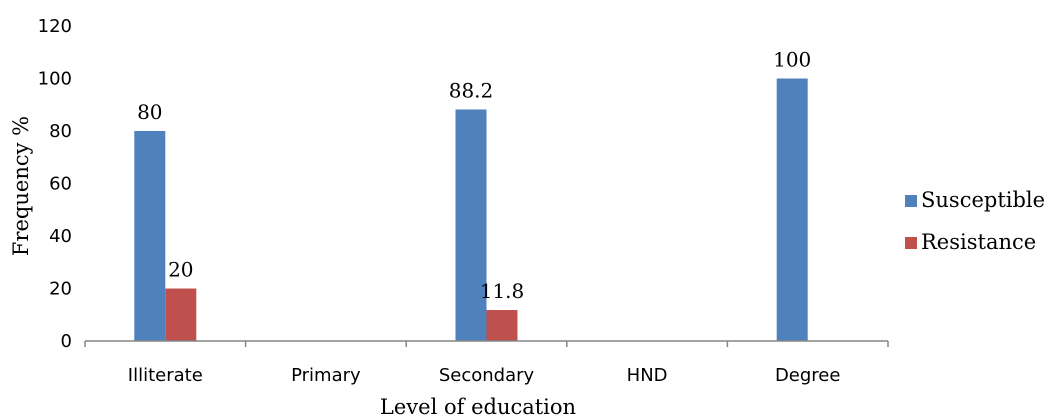 The image size is (1051, 420). What do you see at coordinates (149, 112) in the screenshot?
I see `data-label: 80` at bounding box center [149, 112].